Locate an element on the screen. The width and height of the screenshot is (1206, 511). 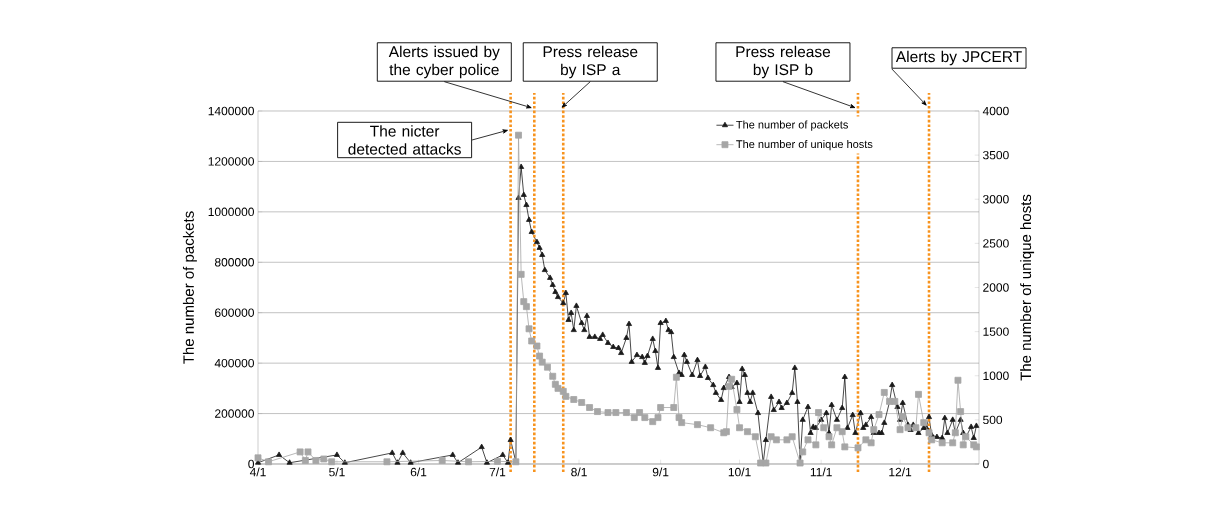
x-tick-label: 12/1 is located at coordinates (900, 472).